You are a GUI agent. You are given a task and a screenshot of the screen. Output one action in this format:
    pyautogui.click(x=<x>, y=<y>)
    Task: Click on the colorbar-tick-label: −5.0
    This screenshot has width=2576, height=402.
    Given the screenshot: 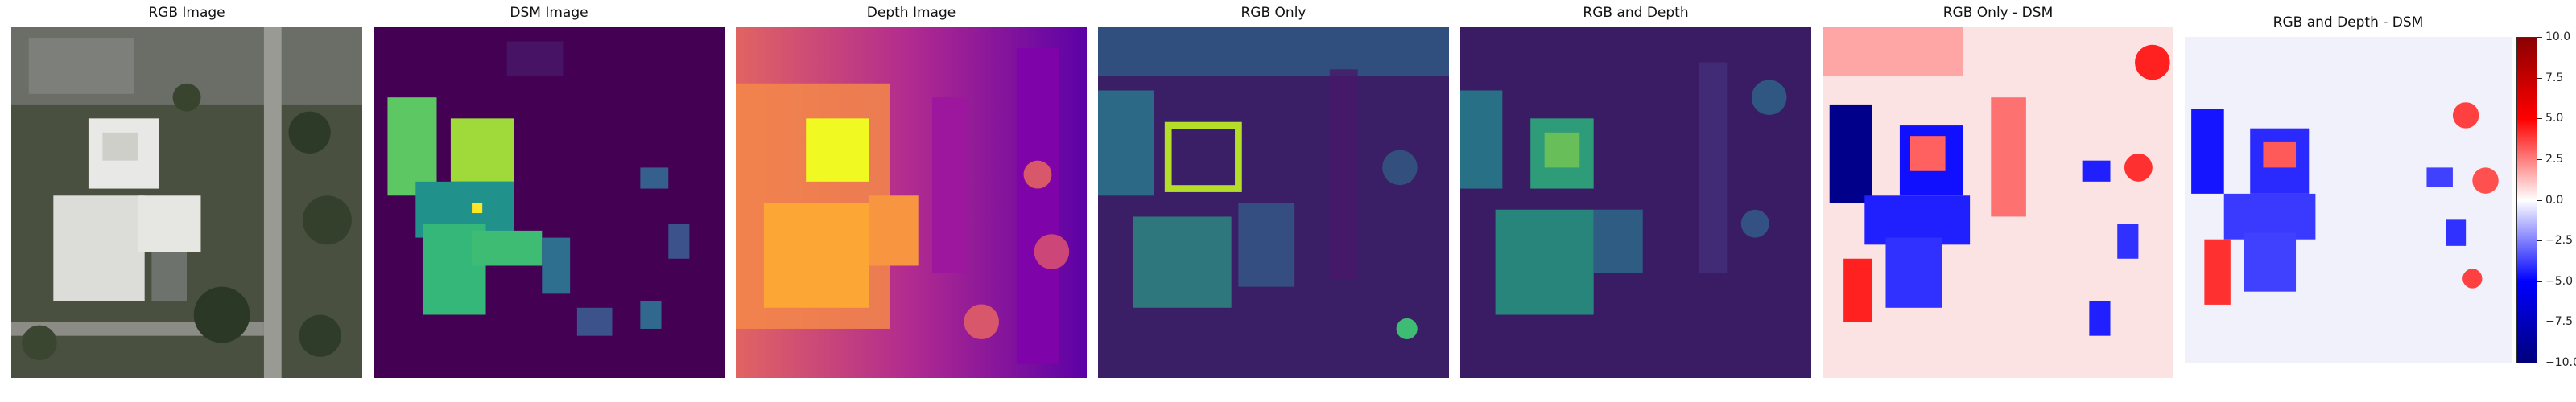 What is the action you would take?
    pyautogui.click(x=2559, y=281)
    